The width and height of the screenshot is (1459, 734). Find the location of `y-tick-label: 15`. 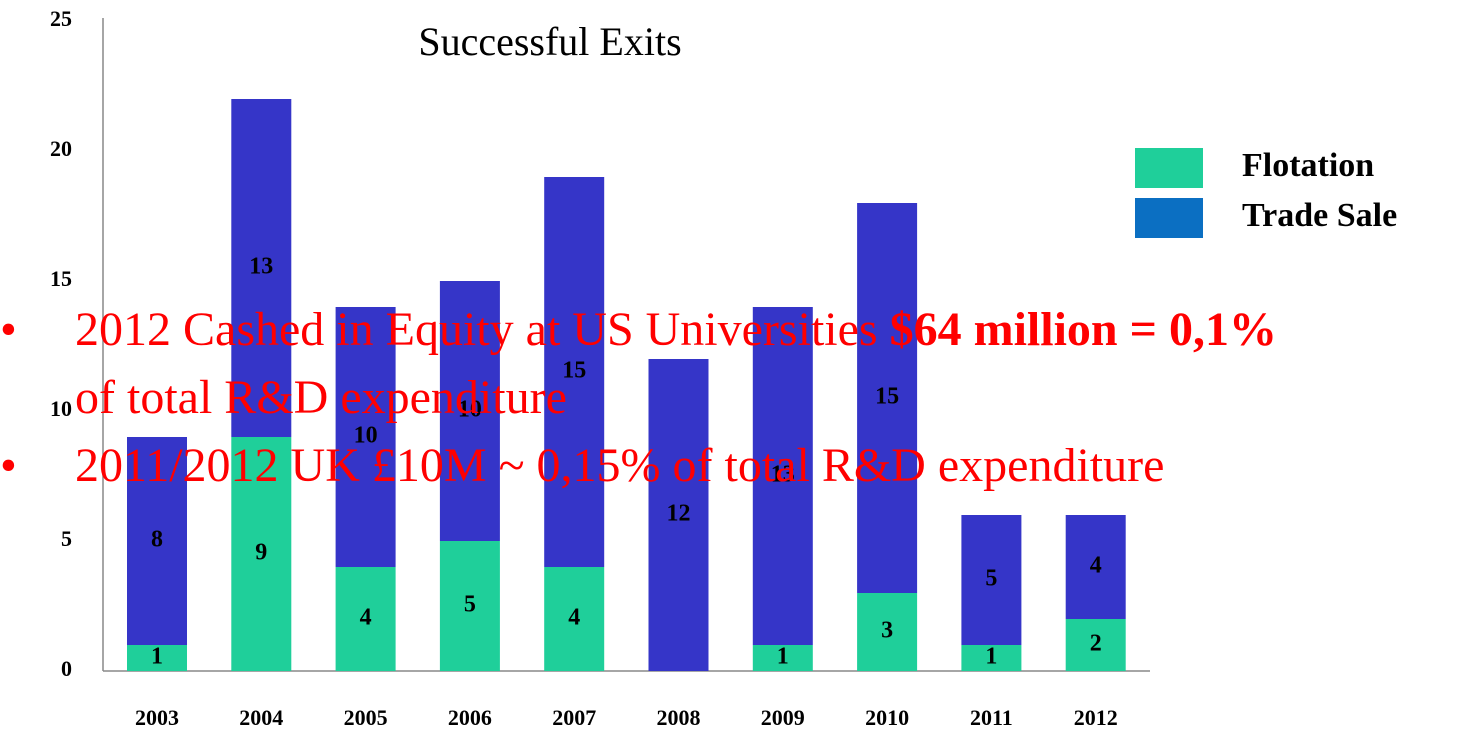

y-tick-label: 15 is located at coordinates (61, 278).